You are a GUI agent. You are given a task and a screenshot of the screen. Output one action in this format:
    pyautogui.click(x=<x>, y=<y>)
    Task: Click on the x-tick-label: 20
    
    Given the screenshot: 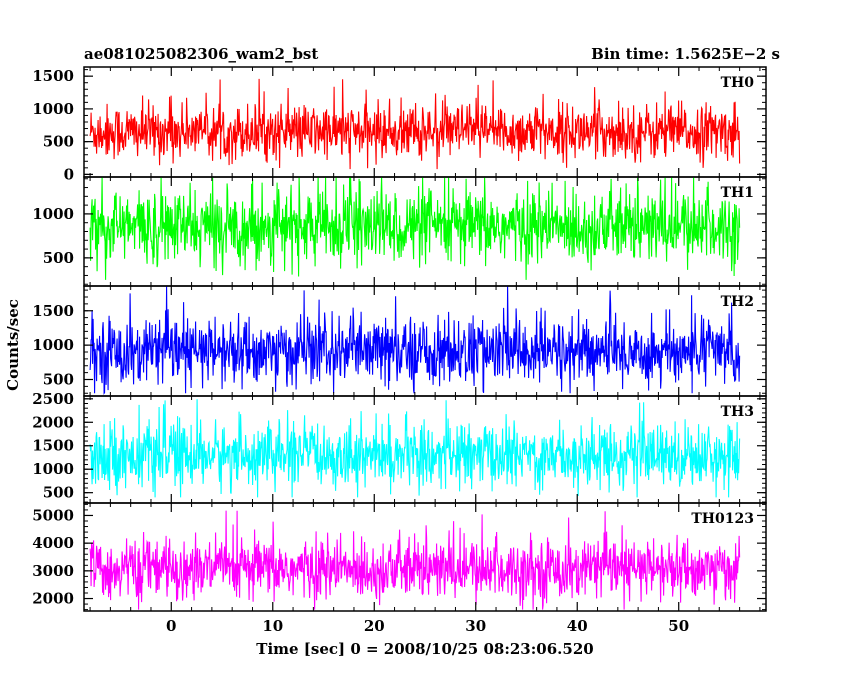 What is the action you would take?
    pyautogui.click(x=374, y=626)
    